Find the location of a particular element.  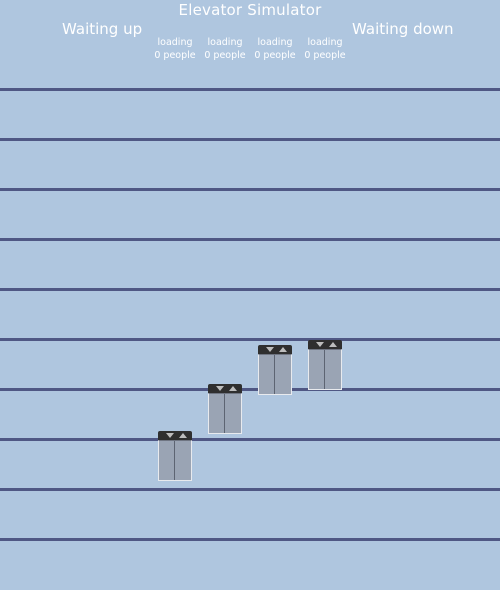

elevator-status-1: loading 0 people is located at coordinates (175, 49).